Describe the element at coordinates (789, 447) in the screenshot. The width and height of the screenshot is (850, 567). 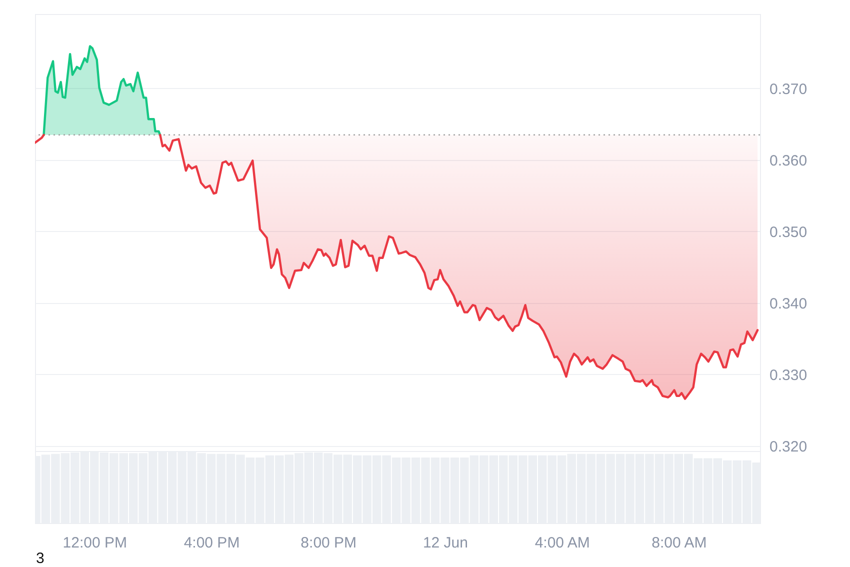
I see `y-tick-label: 0.320` at that location.